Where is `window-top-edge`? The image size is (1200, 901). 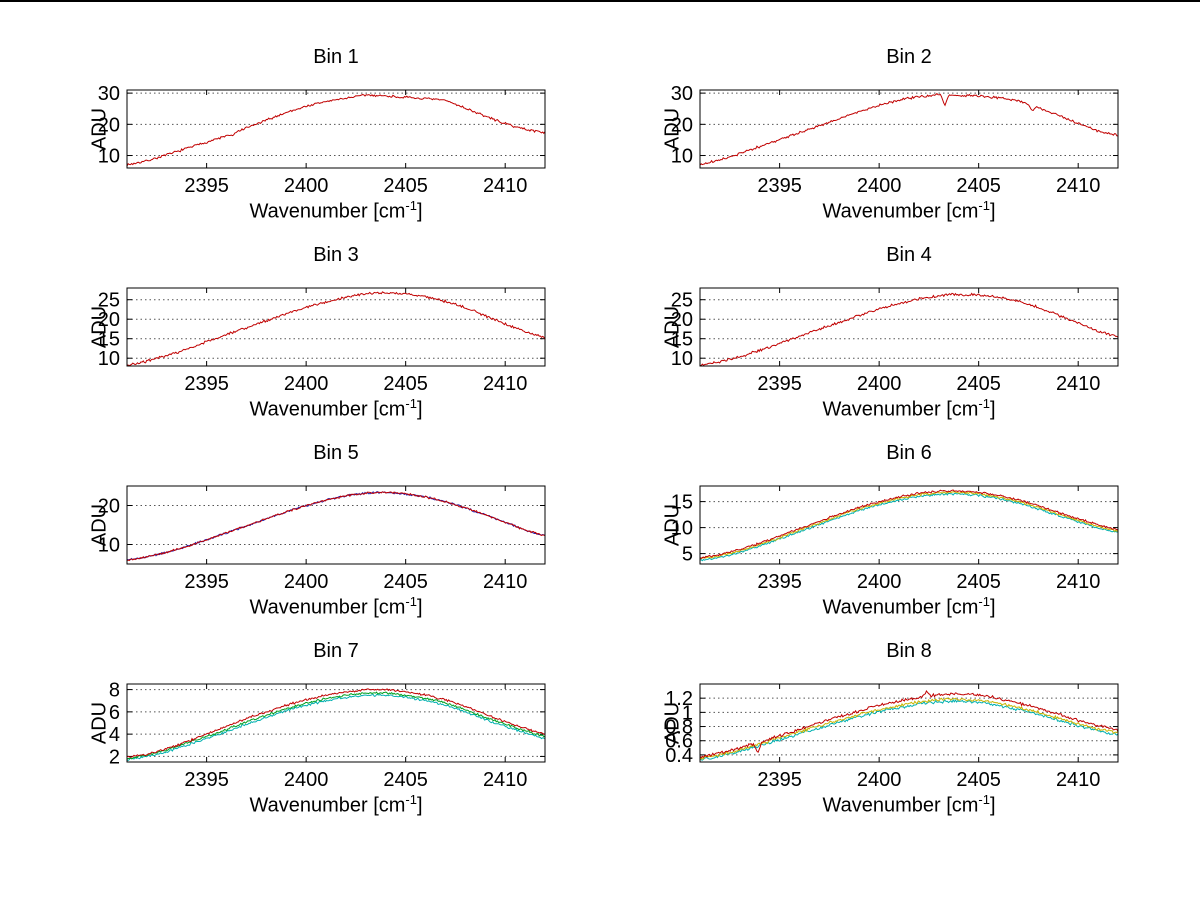
window-top-edge is located at coordinates (600, 1).